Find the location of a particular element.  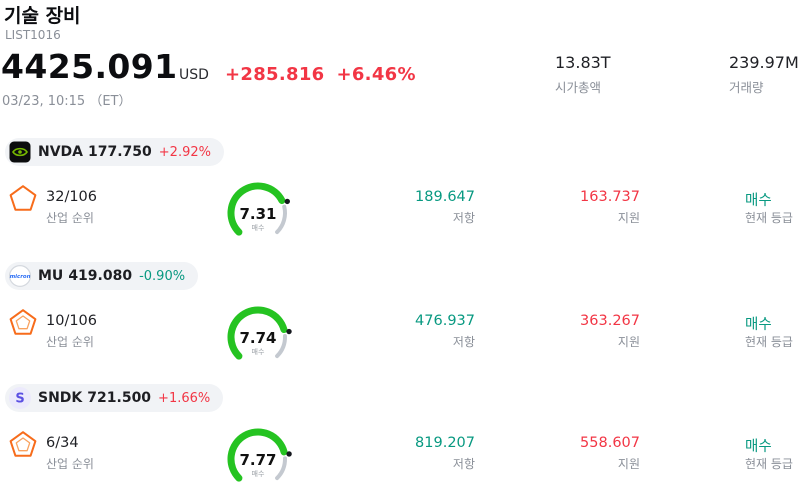

nvda-logo-icon is located at coordinates (20, 152).